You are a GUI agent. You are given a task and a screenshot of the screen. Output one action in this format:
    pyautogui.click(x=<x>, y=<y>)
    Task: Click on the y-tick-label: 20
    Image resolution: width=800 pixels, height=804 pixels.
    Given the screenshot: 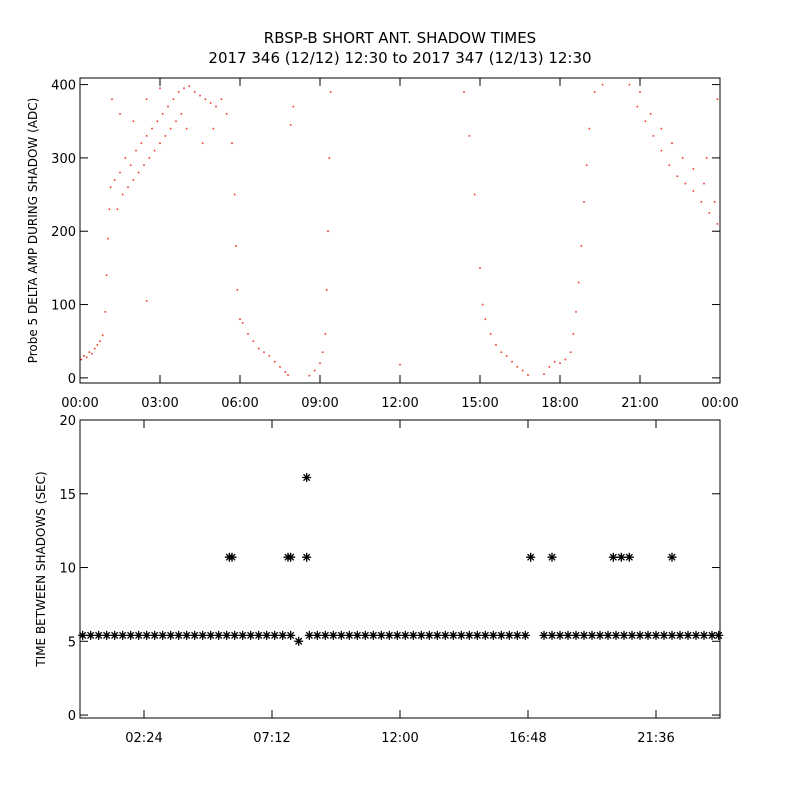 What is the action you would take?
    pyautogui.click(x=67, y=421)
    